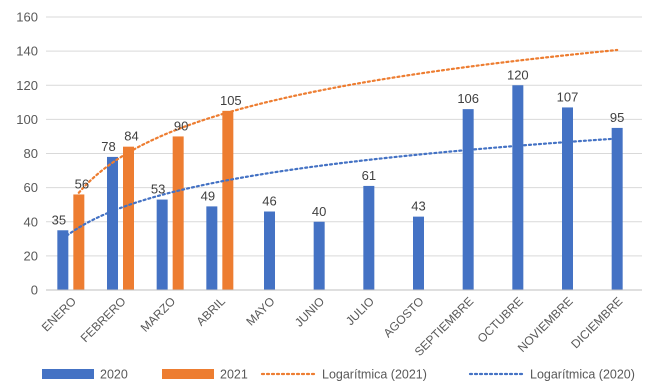 The width and height of the screenshot is (664, 383). I want to click on data-label-2021-abril: 105, so click(231, 100).